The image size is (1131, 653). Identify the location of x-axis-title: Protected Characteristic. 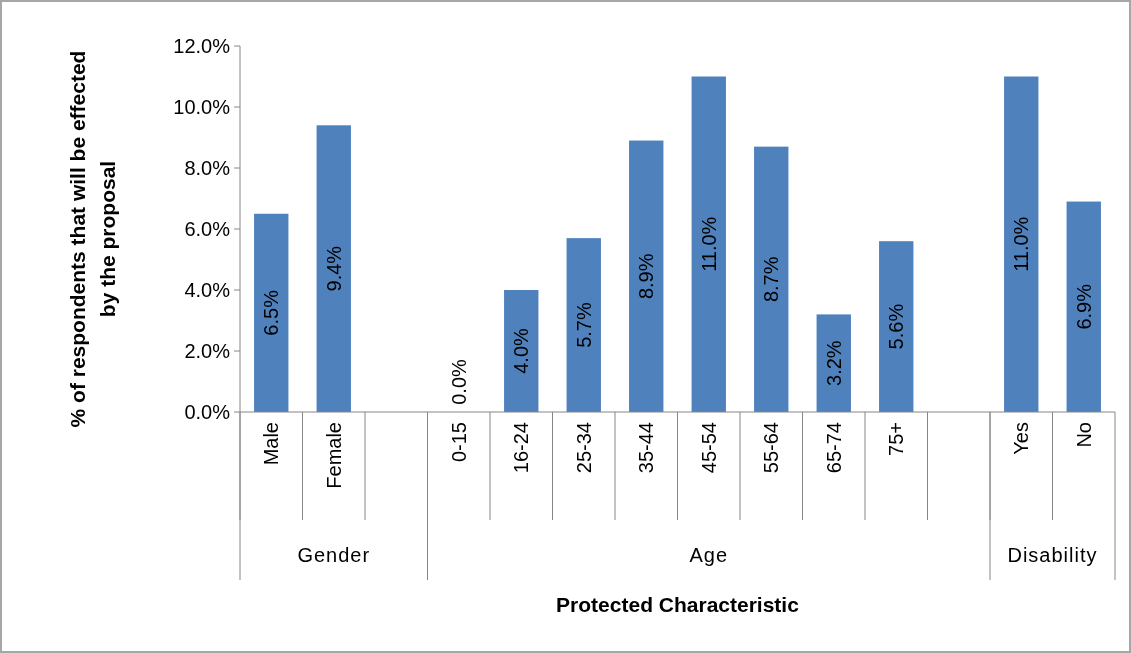
(678, 604).